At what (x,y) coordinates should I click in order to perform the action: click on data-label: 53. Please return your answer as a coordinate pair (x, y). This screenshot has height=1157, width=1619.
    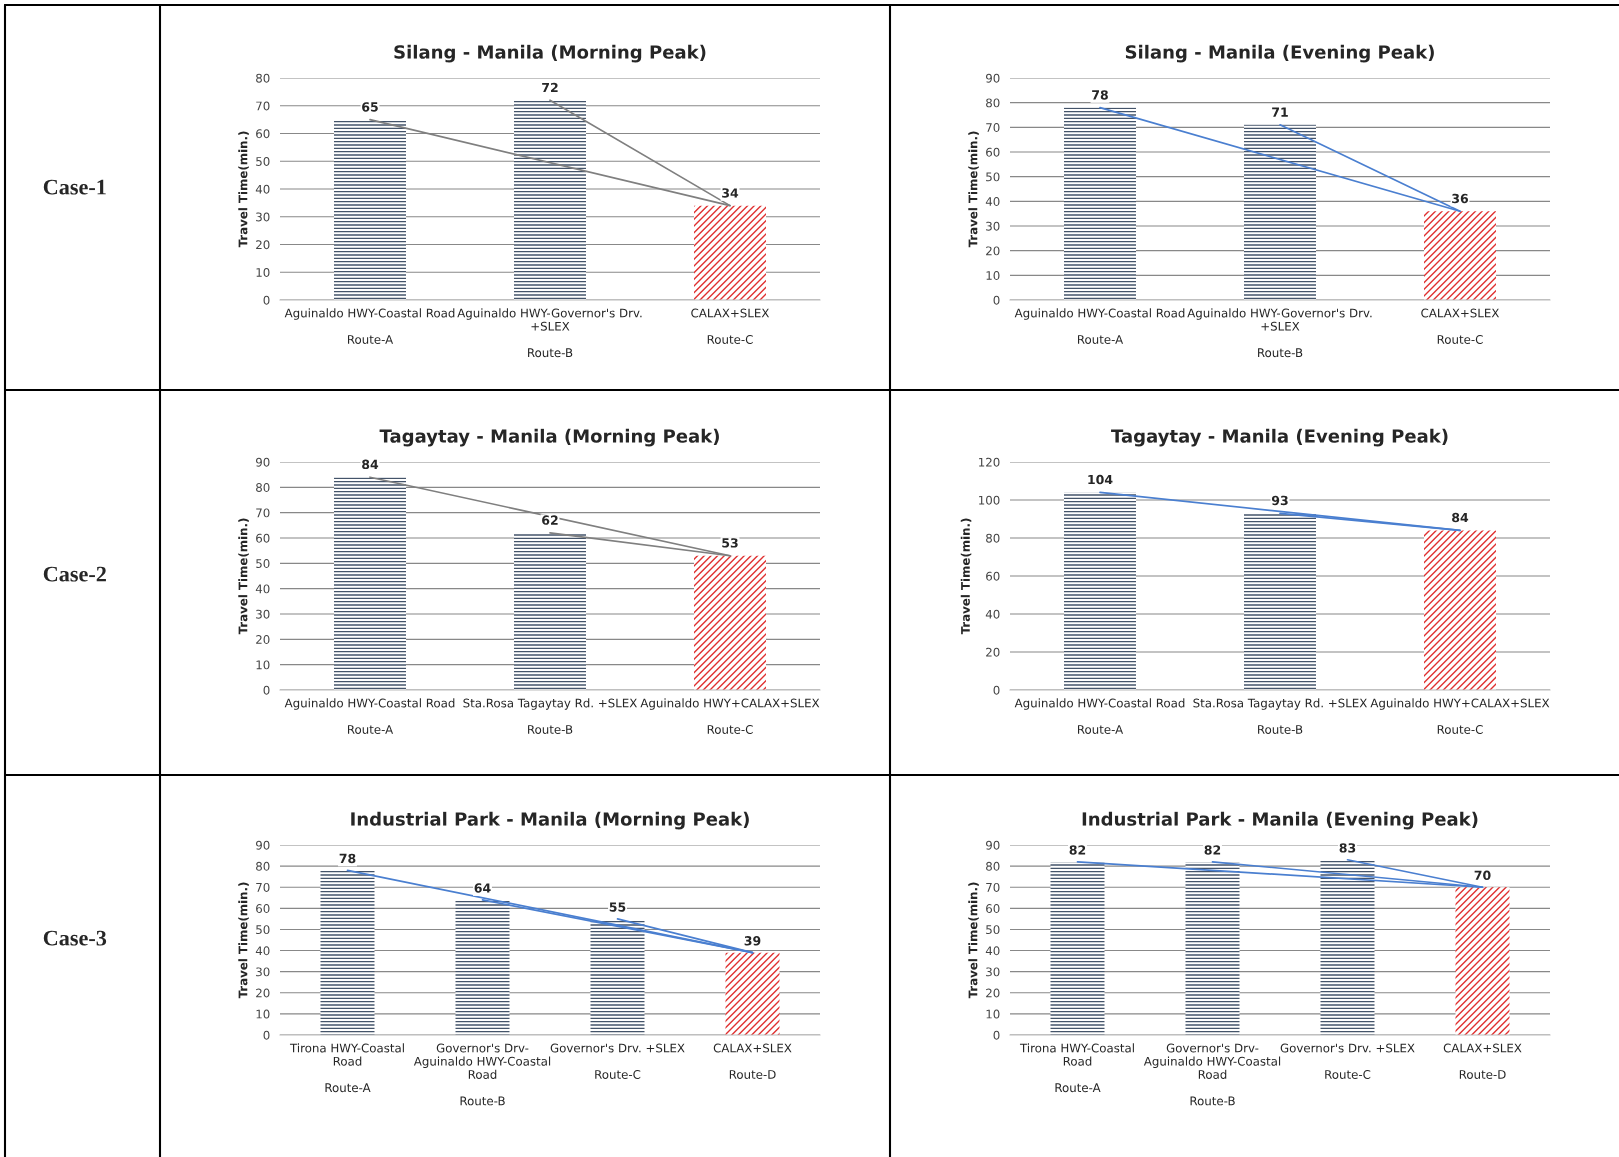
    Looking at the image, I should click on (730, 543).